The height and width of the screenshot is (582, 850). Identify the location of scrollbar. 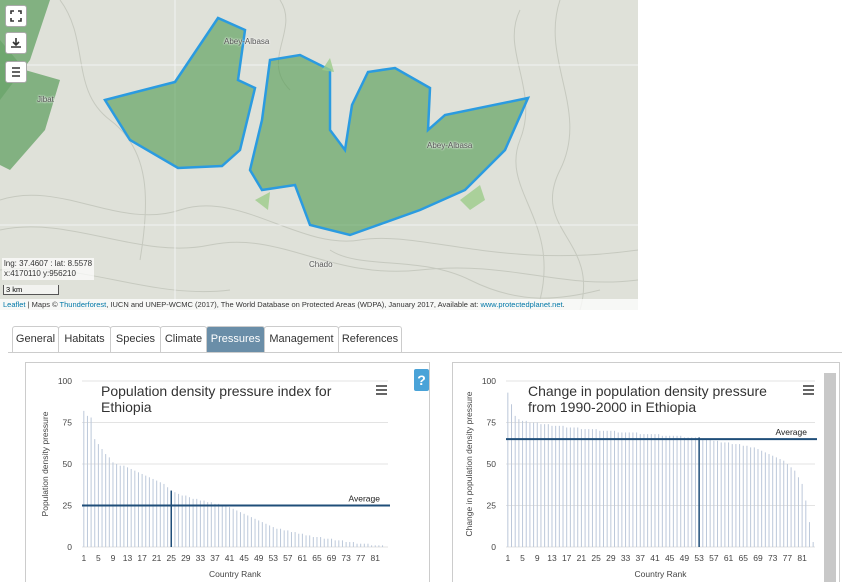
(830, 477).